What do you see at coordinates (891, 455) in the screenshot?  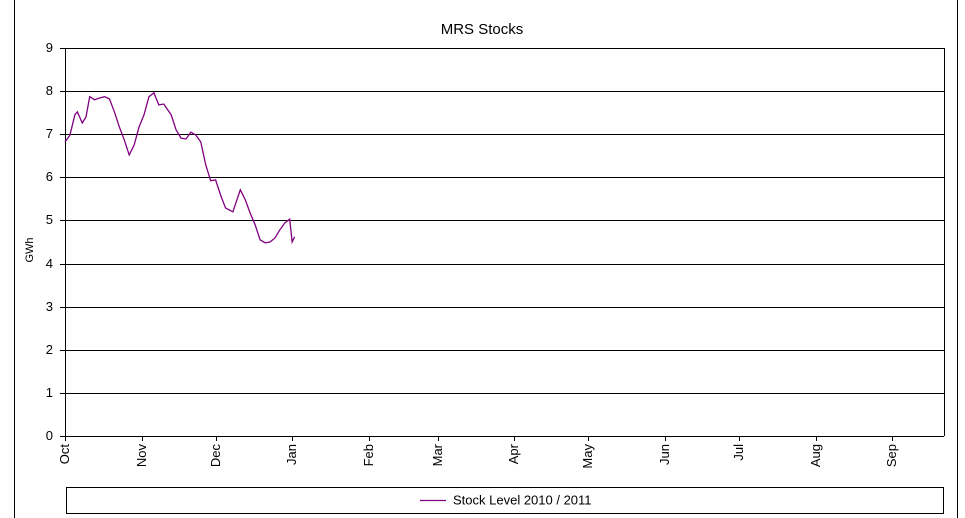 I see `x-tick-label: Sep` at bounding box center [891, 455].